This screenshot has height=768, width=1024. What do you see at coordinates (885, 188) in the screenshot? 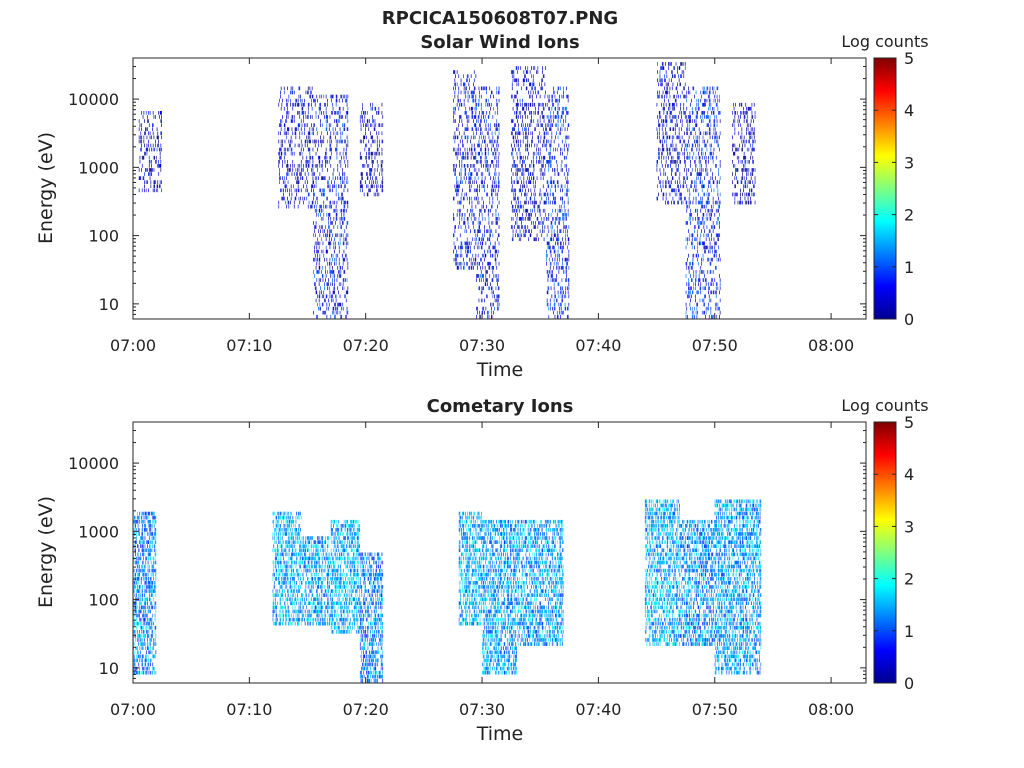
I see `colorbar` at bounding box center [885, 188].